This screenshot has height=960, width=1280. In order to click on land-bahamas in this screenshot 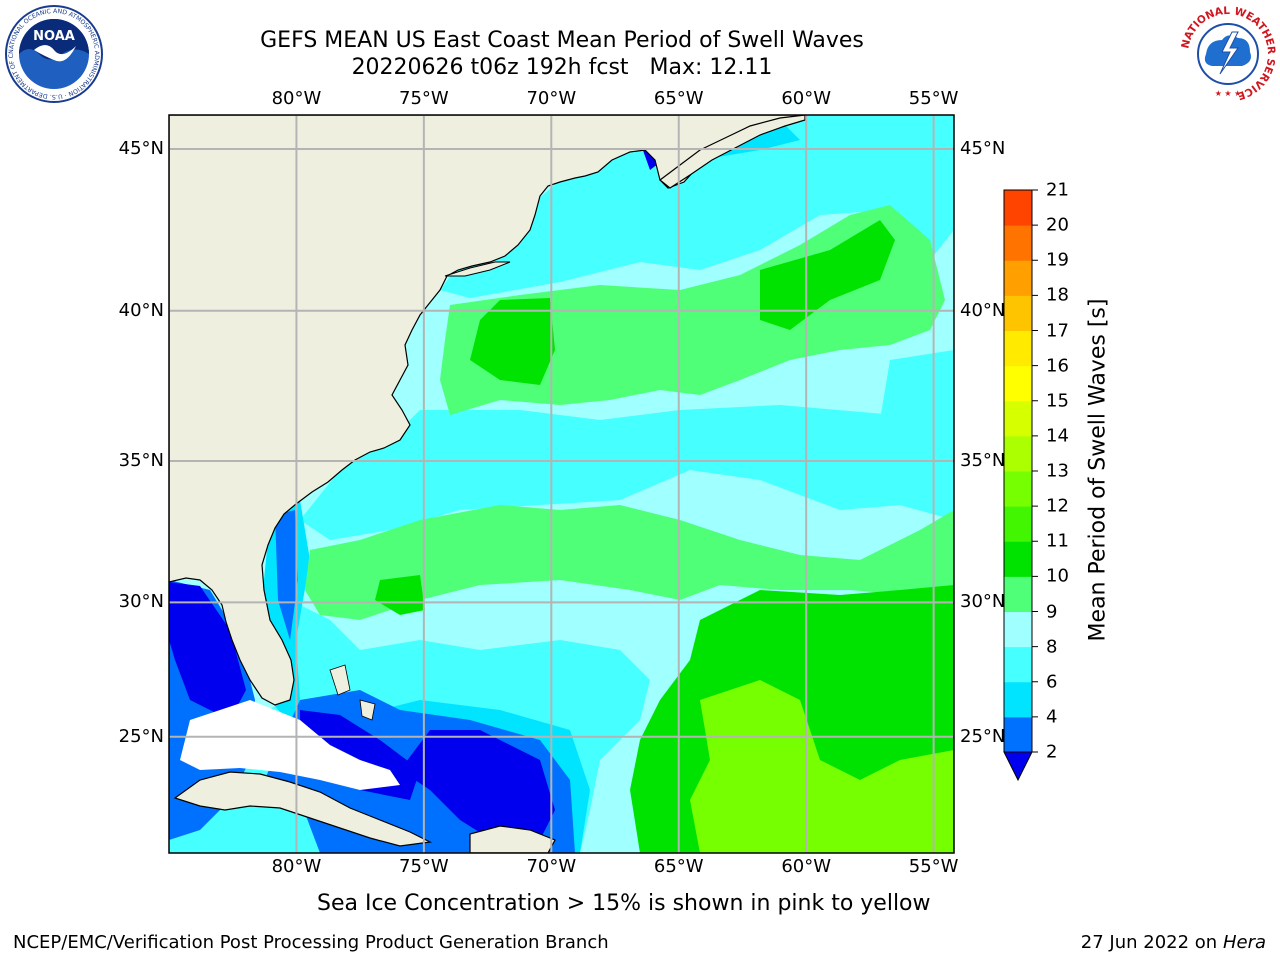, I will do `click(352, 692)`.